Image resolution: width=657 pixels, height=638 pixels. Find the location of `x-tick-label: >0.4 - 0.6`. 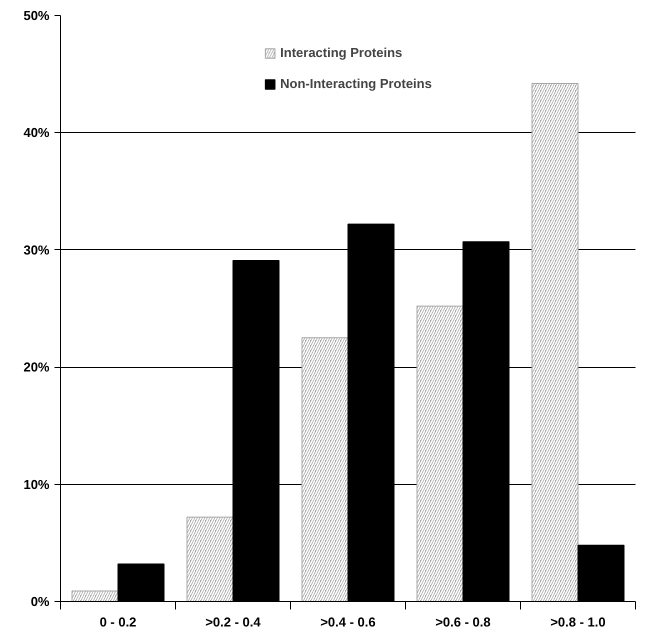

x-tick-label: >0.4 - 0.6 is located at coordinates (348, 622).